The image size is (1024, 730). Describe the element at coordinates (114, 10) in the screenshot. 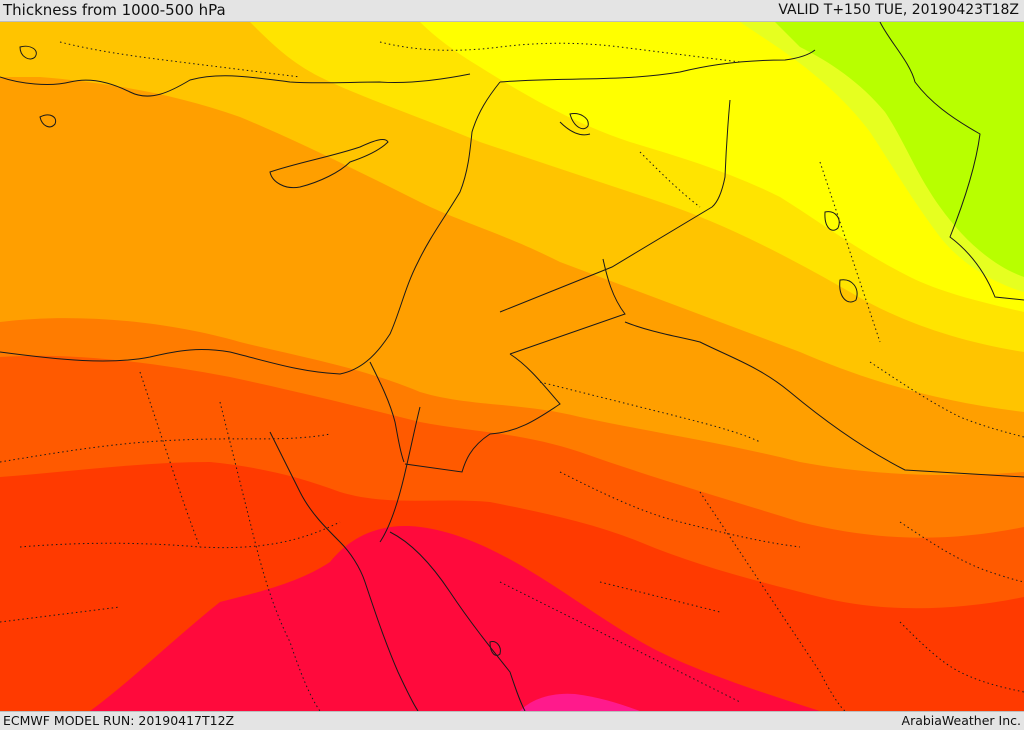

I see `map-title: Thickness from 1000-500 hPa` at that location.